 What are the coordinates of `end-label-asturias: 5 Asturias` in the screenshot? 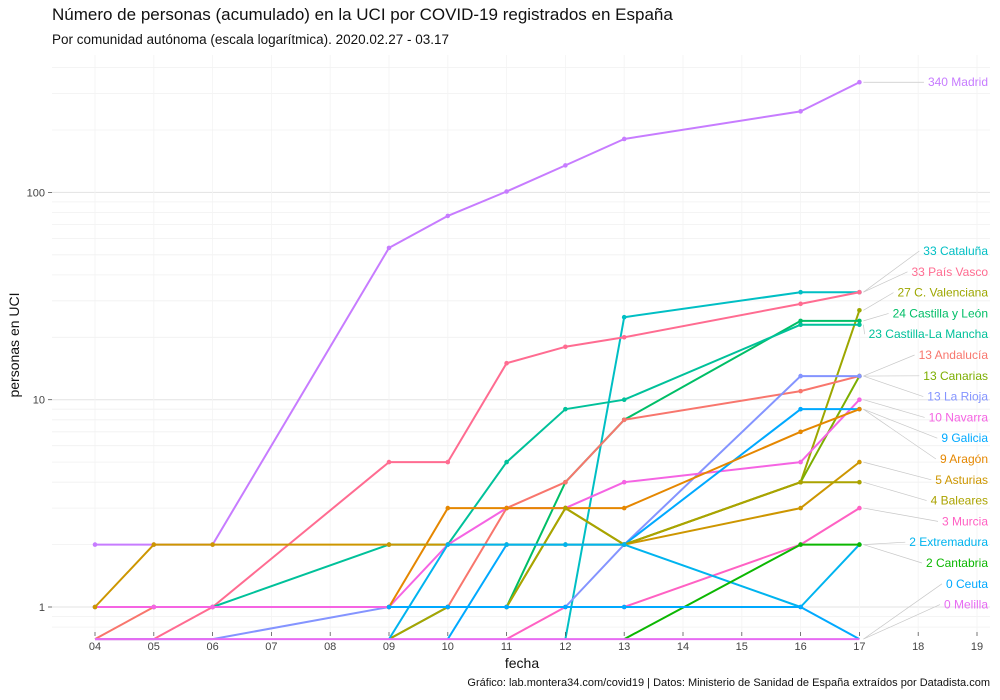 It's located at (961, 480).